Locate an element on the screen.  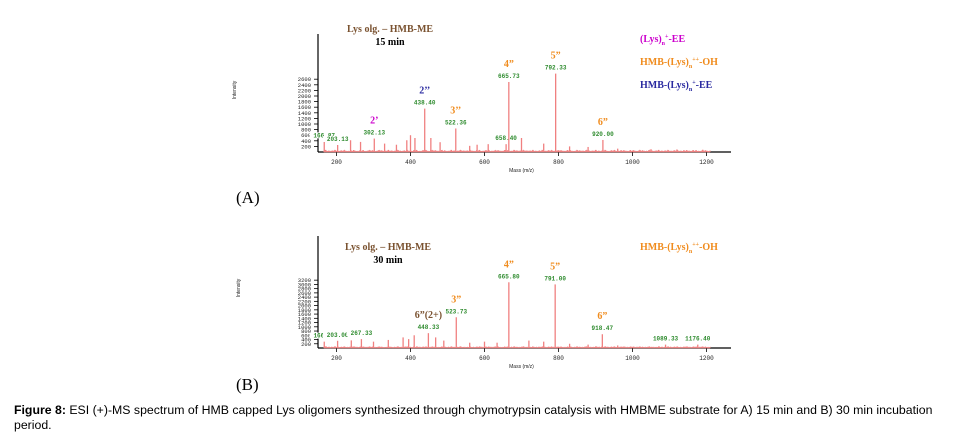
peak-label: 203.00 is located at coordinates (338, 335).